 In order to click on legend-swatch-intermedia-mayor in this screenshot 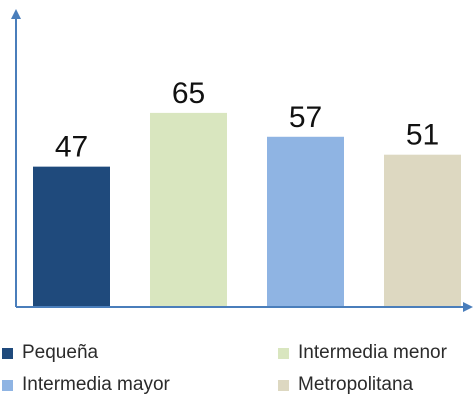, I will do `click(7, 385)`.